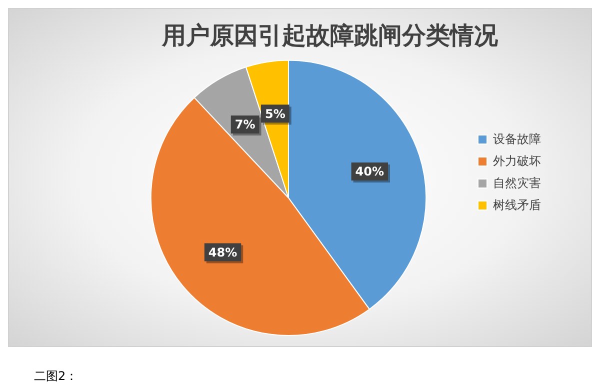  Describe the element at coordinates (517, 139) in the screenshot. I see `legend-label: 设备故障` at that location.